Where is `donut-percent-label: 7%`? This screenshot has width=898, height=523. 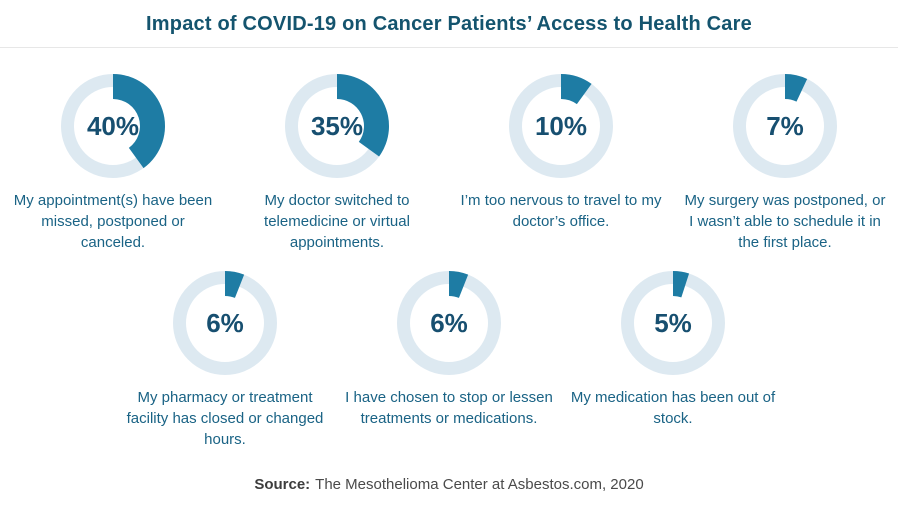 donut-percent-label: 7% is located at coordinates (785, 125).